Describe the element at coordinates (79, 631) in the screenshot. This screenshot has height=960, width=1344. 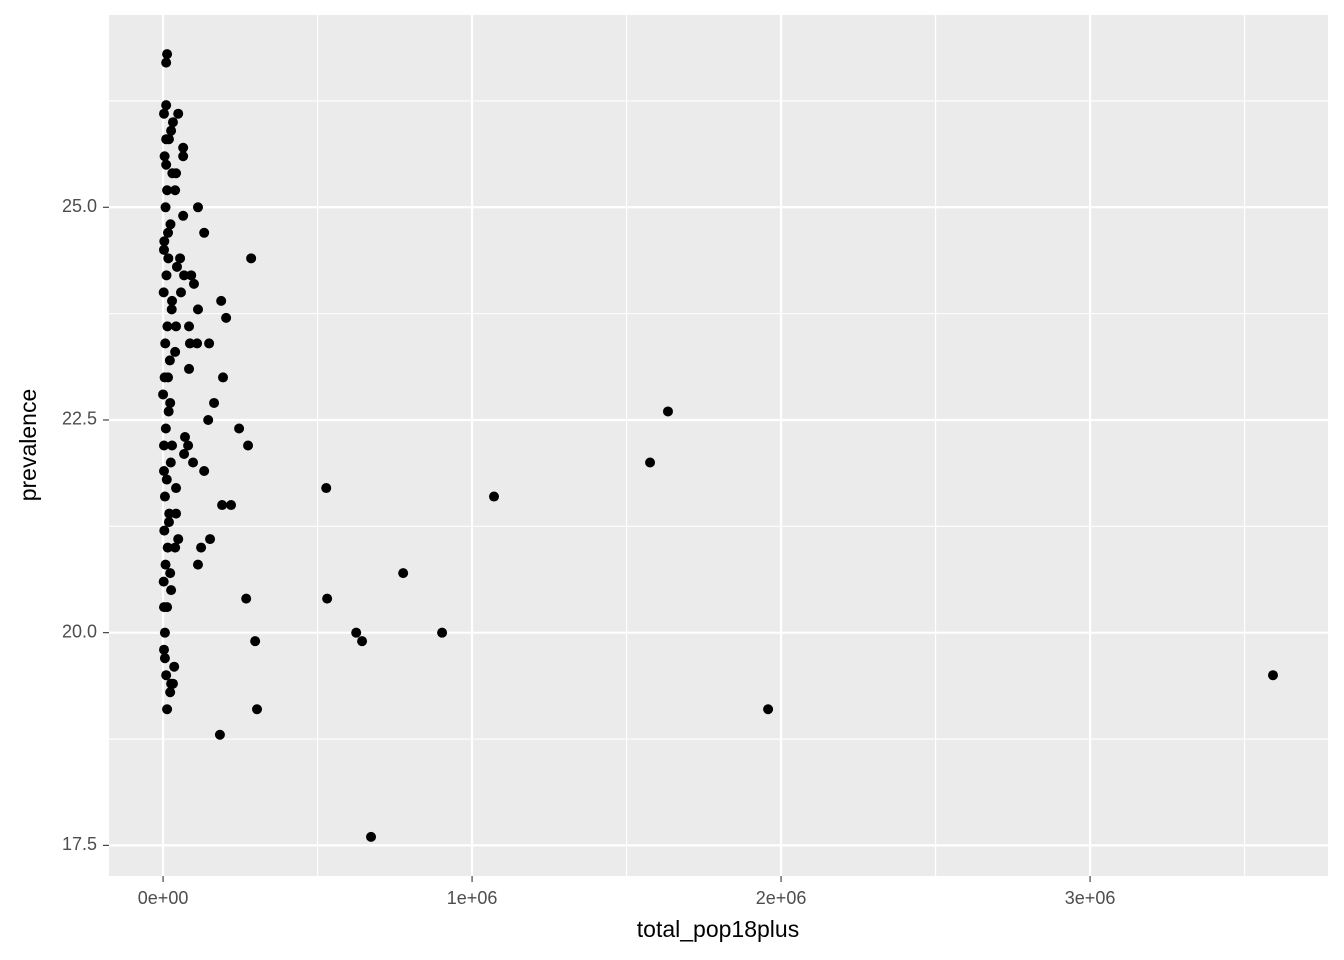
I see `y-tick-label: 20.0` at that location.